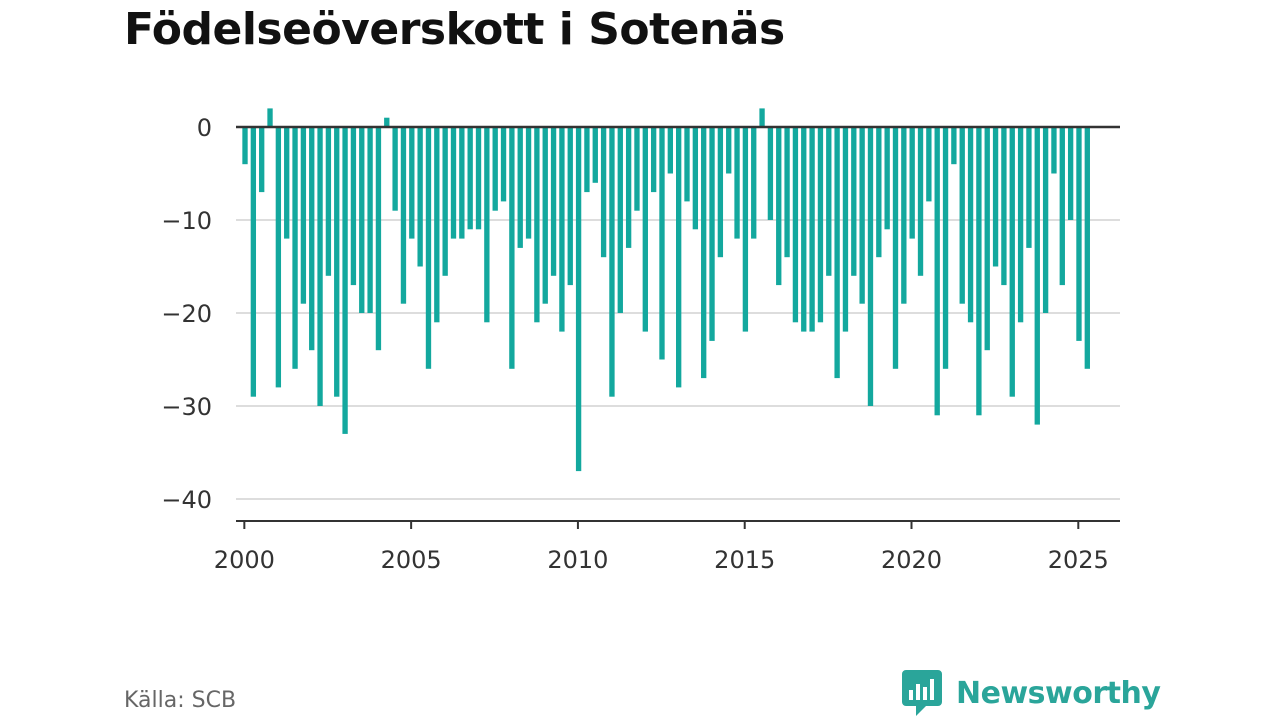 The height and width of the screenshot is (720, 1280). Describe the element at coordinates (204, 128) in the screenshot. I see `y-tick-label: 0` at that location.